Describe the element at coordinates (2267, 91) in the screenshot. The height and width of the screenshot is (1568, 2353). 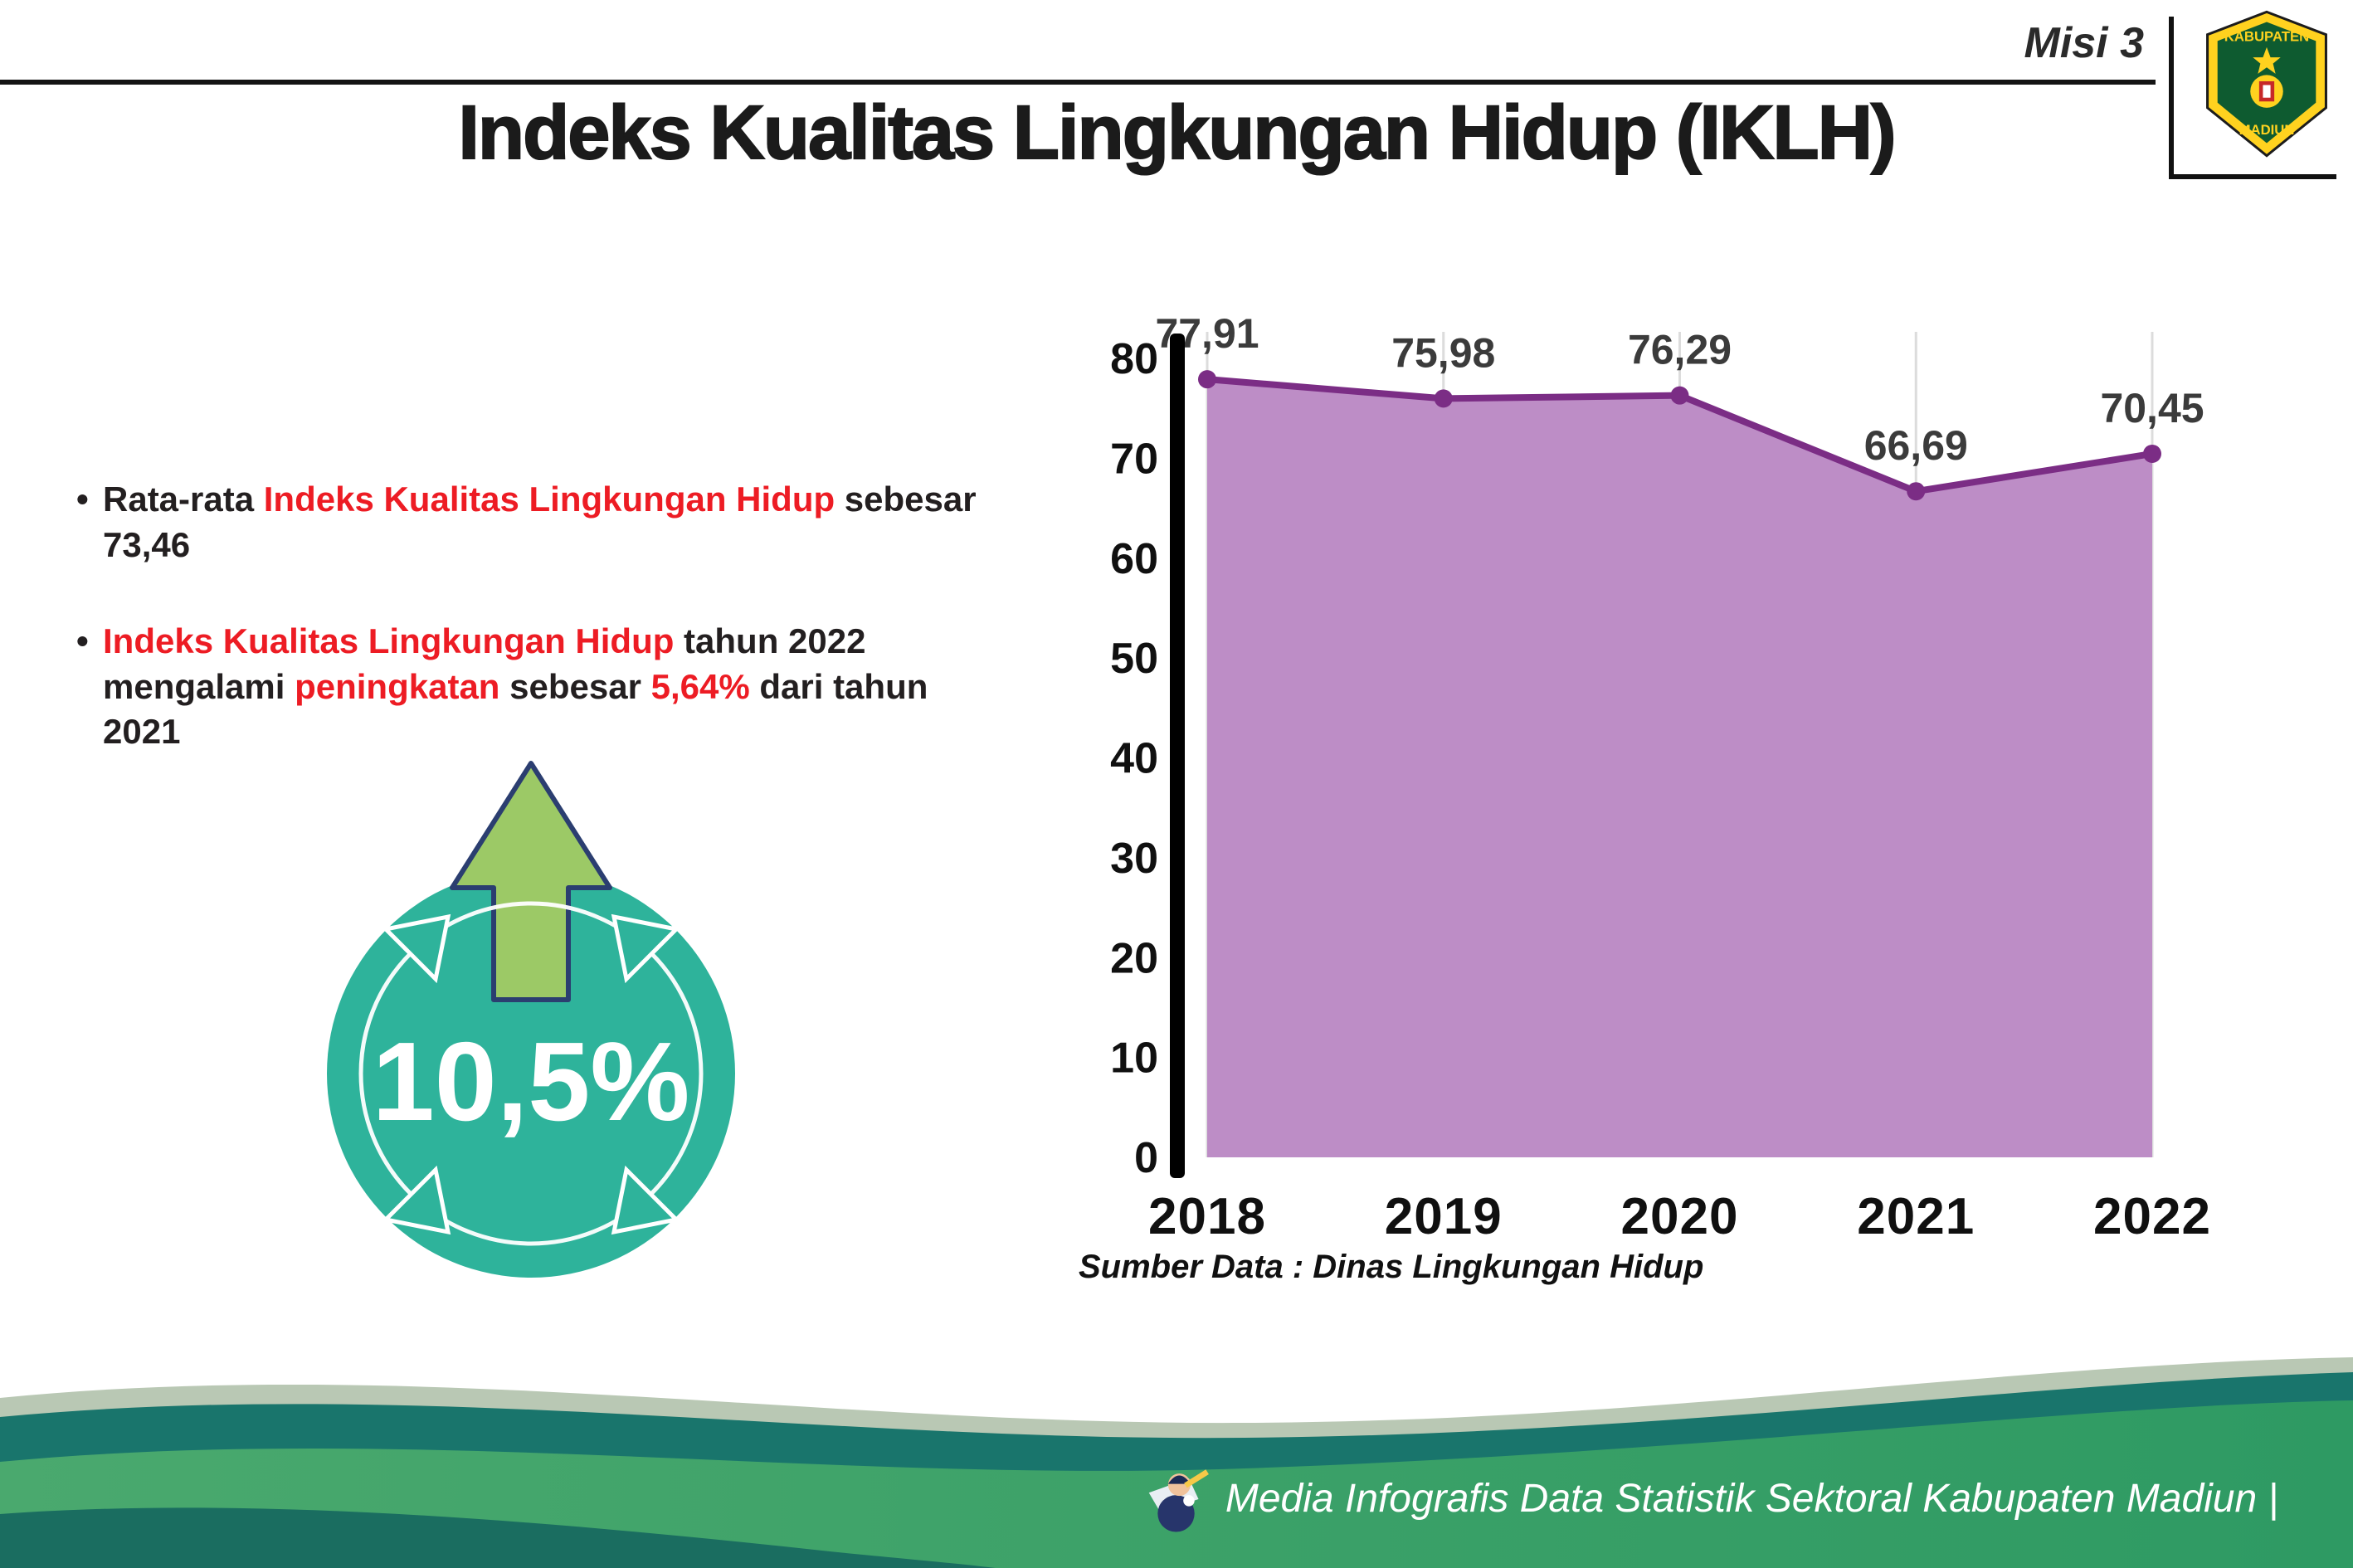
I see `crest-emblem-white` at that location.